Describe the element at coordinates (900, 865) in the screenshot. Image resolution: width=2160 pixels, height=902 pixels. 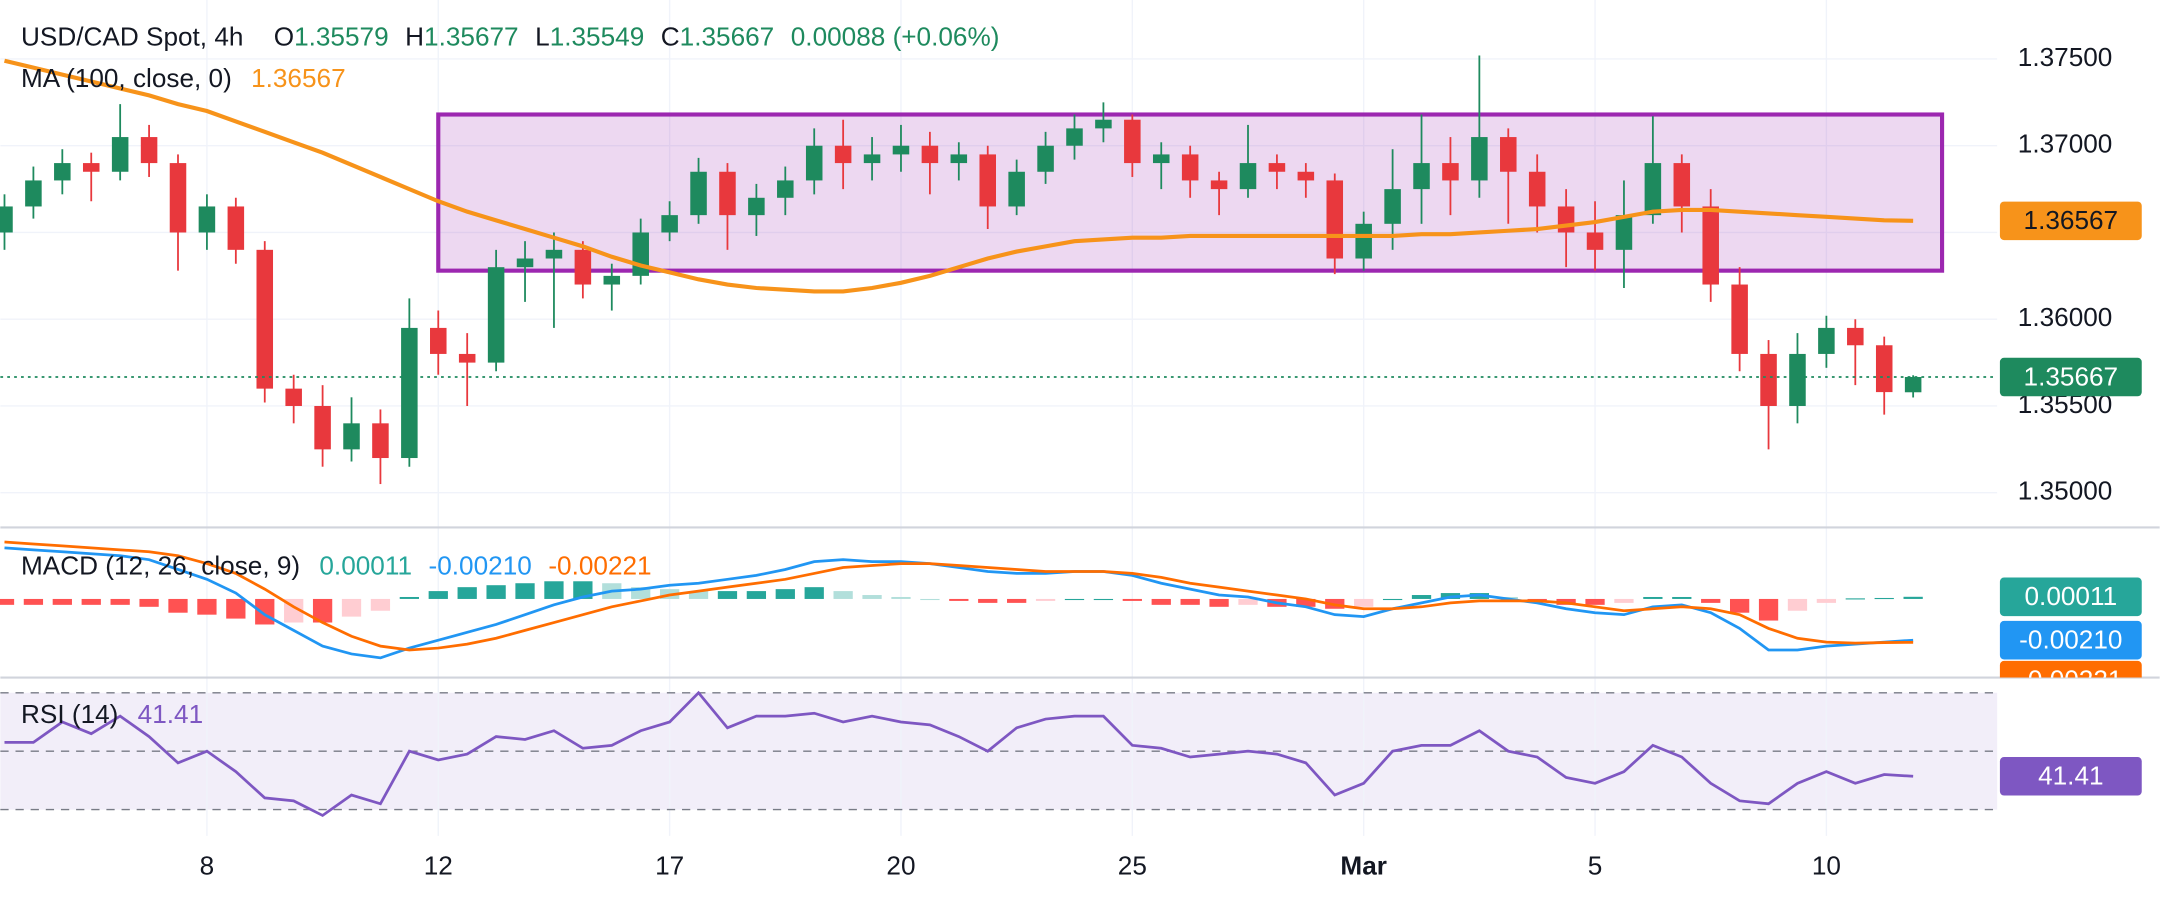
I see `x-tick-label: 20` at that location.